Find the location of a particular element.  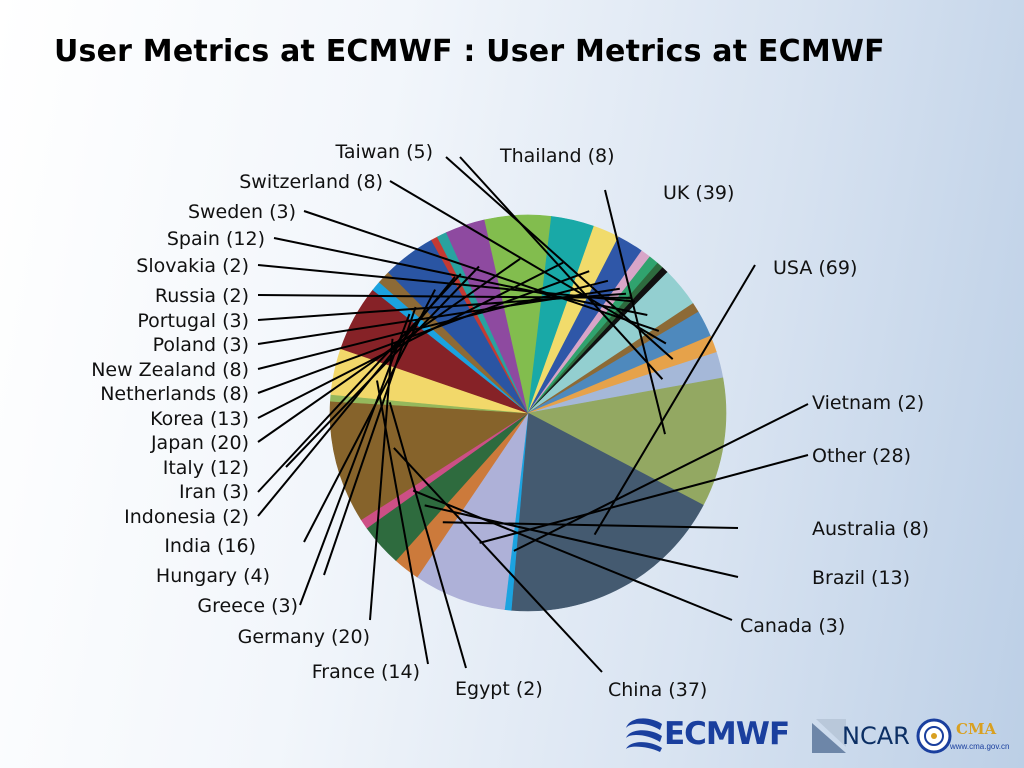

leader-line-slovakia is located at coordinates (446, 283).